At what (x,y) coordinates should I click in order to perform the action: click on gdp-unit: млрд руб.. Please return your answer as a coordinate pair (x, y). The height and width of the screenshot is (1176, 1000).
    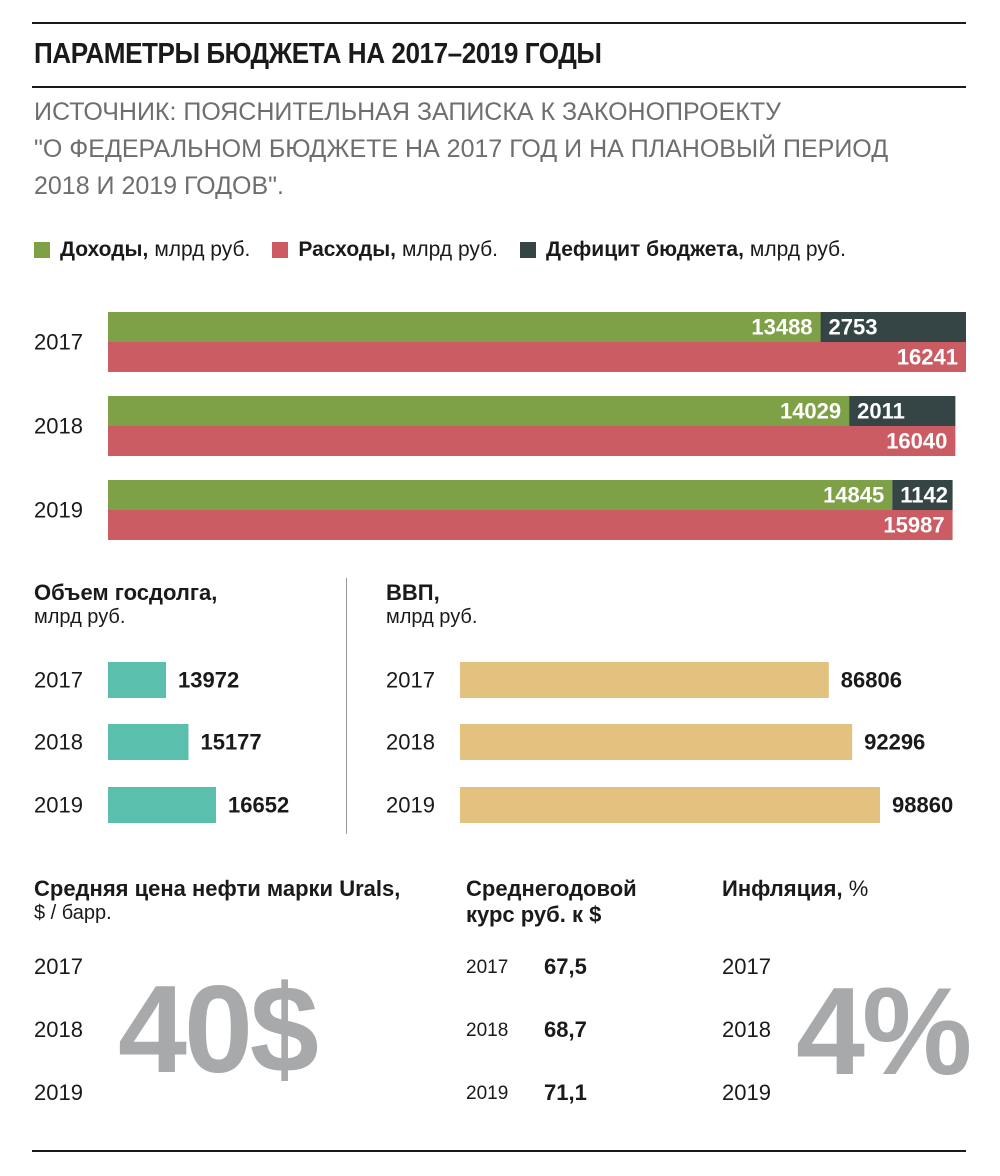
    Looking at the image, I should click on (432, 617).